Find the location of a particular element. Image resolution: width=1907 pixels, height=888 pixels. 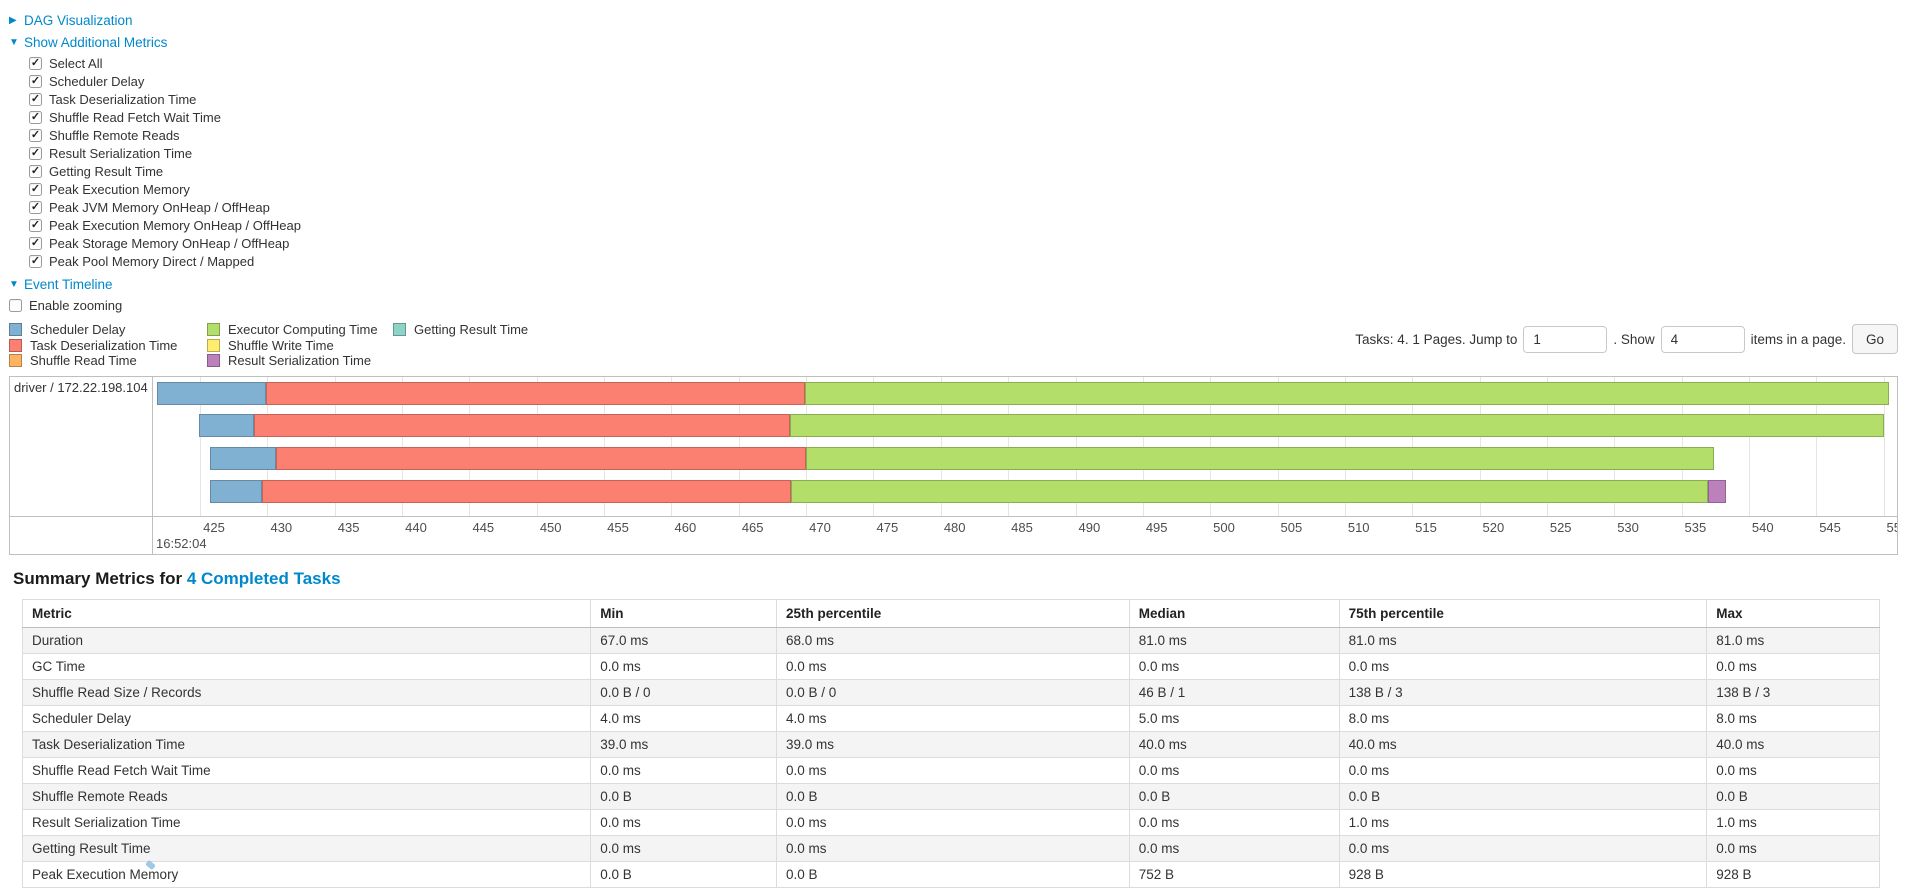

table-cell: 39.0 ms is located at coordinates (952, 744).